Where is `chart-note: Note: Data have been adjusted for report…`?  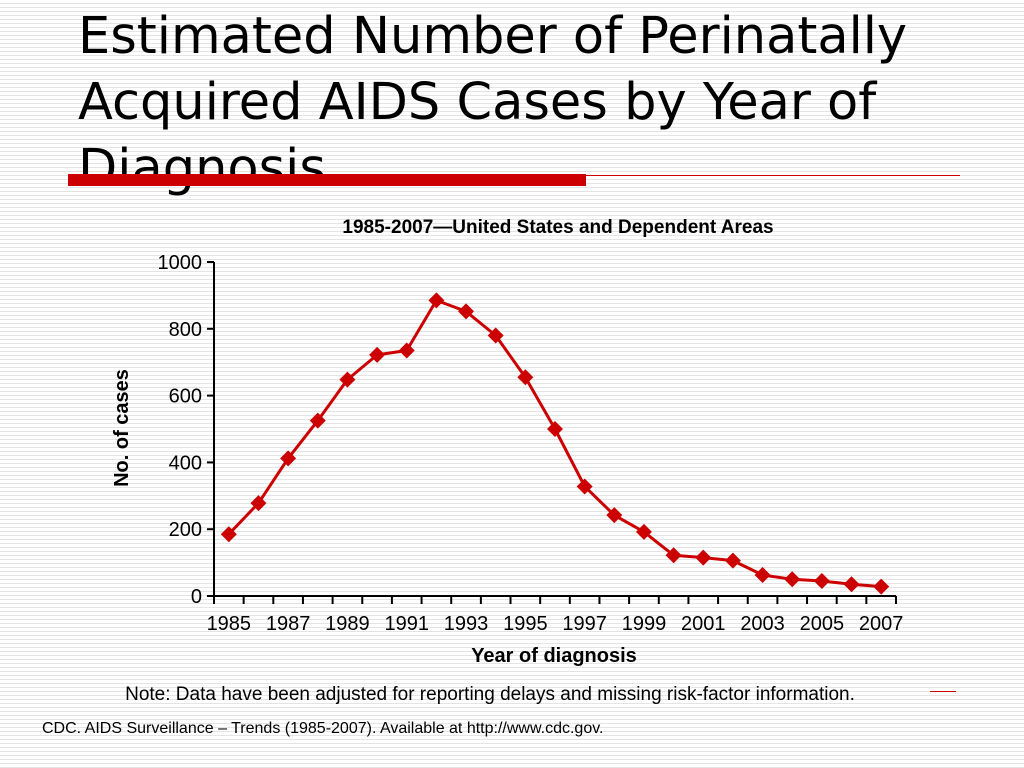
chart-note: Note: Data have been adjusted for report… is located at coordinates (490, 694).